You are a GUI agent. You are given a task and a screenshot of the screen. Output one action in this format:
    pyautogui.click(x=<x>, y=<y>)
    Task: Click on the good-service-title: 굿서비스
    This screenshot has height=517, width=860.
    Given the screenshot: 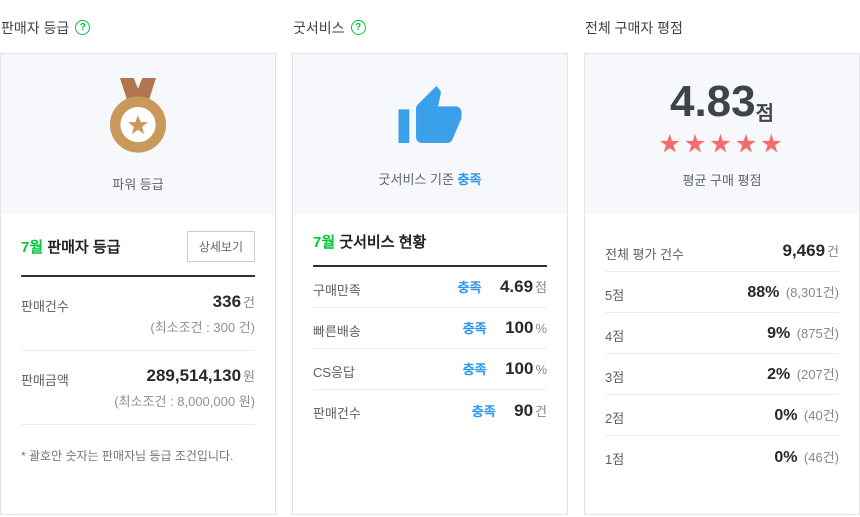 What is the action you would take?
    pyautogui.click(x=319, y=27)
    